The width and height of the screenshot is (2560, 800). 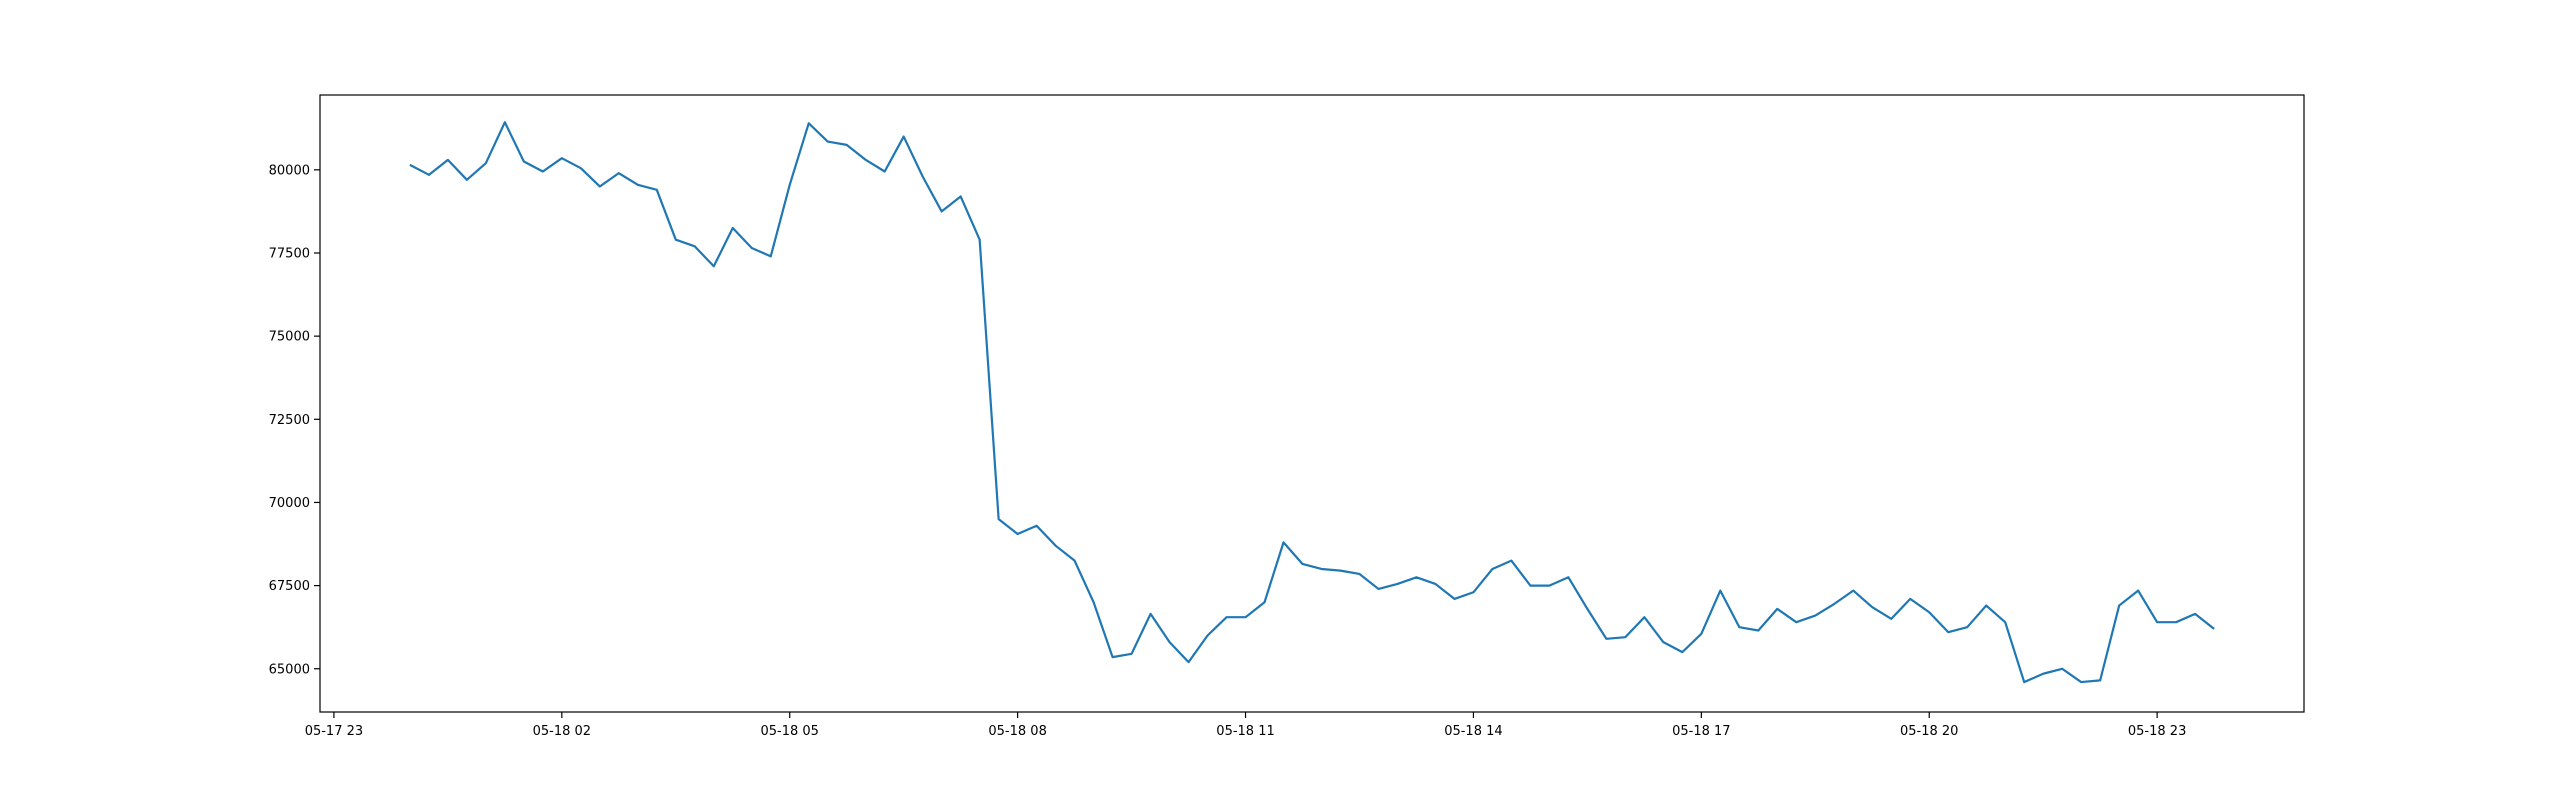 What do you see at coordinates (1701, 731) in the screenshot?
I see `x-tick-label: 05-18 17` at bounding box center [1701, 731].